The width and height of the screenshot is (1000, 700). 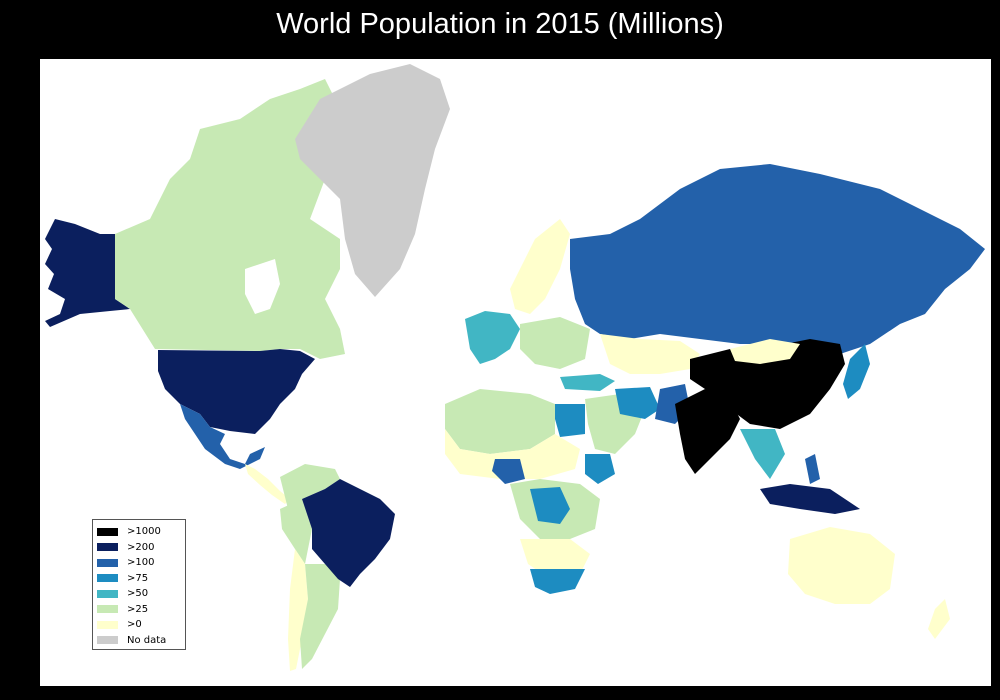 What do you see at coordinates (762, 454) in the screenshot?
I see `region-se-asia` at bounding box center [762, 454].